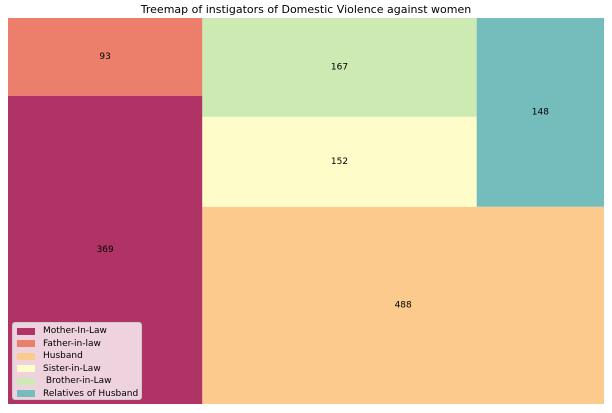 The height and width of the screenshot is (413, 612). Describe the element at coordinates (26, 369) in the screenshot. I see `legend-swatch-sister-in-law` at that location.